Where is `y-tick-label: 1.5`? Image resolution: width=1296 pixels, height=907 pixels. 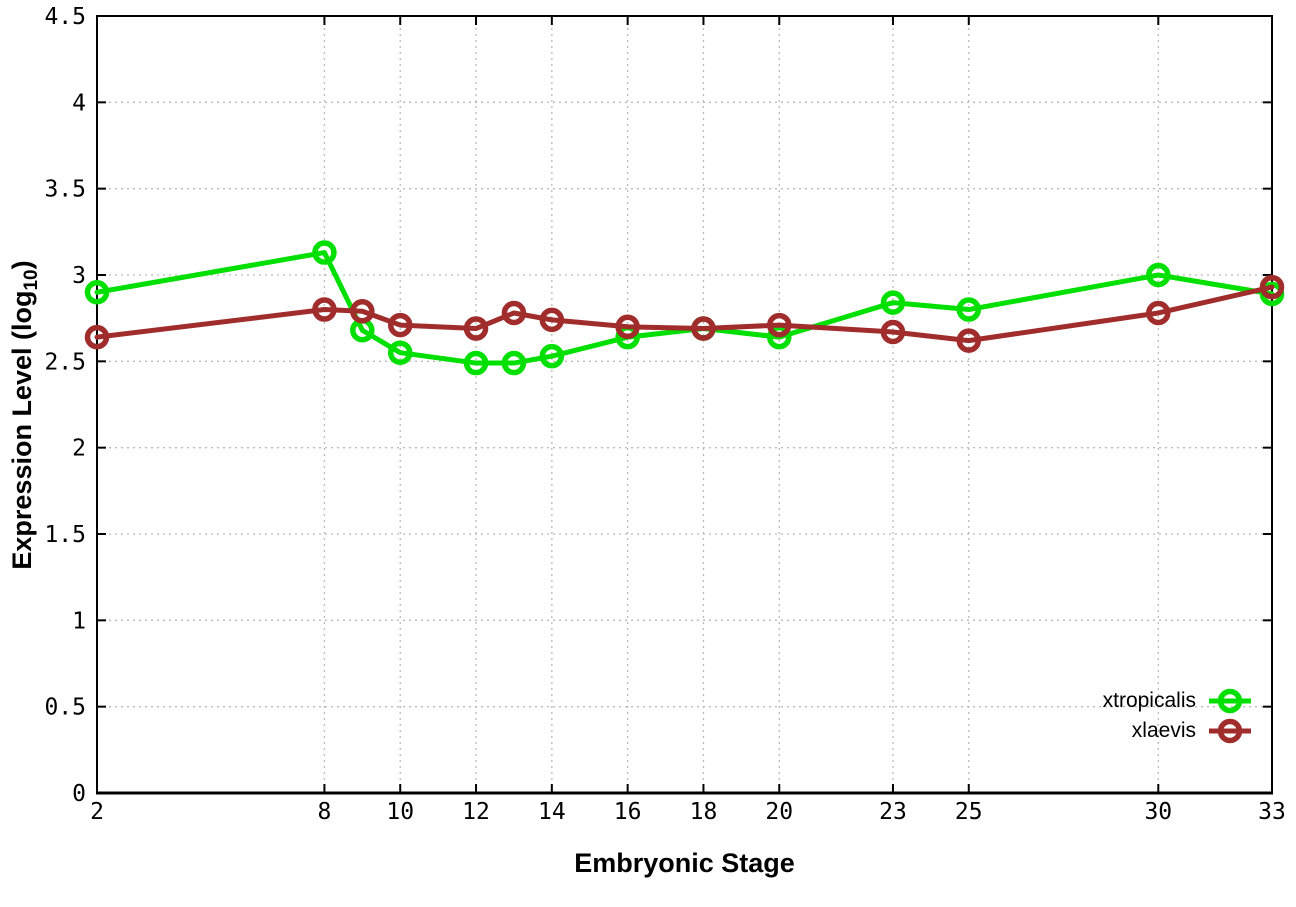 y-tick-label: 1.5 is located at coordinates (65, 535).